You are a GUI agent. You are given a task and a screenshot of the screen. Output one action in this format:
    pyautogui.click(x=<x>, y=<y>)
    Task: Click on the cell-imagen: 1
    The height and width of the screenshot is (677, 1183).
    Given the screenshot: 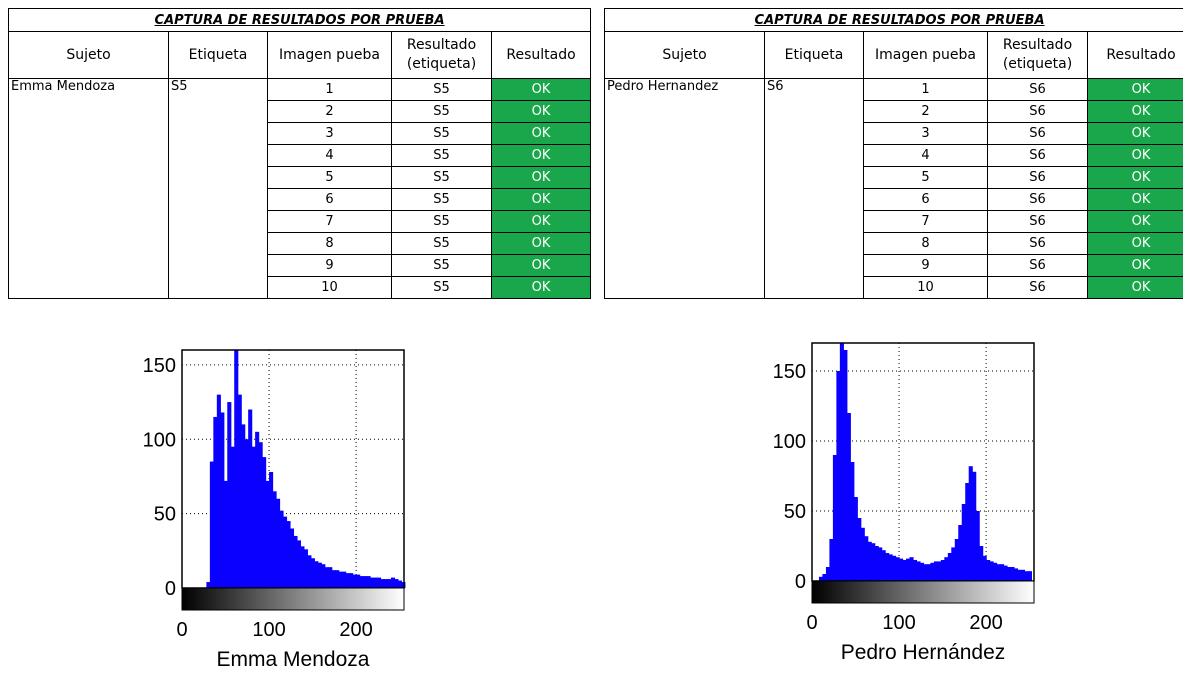 What is the action you would take?
    pyautogui.click(x=926, y=90)
    